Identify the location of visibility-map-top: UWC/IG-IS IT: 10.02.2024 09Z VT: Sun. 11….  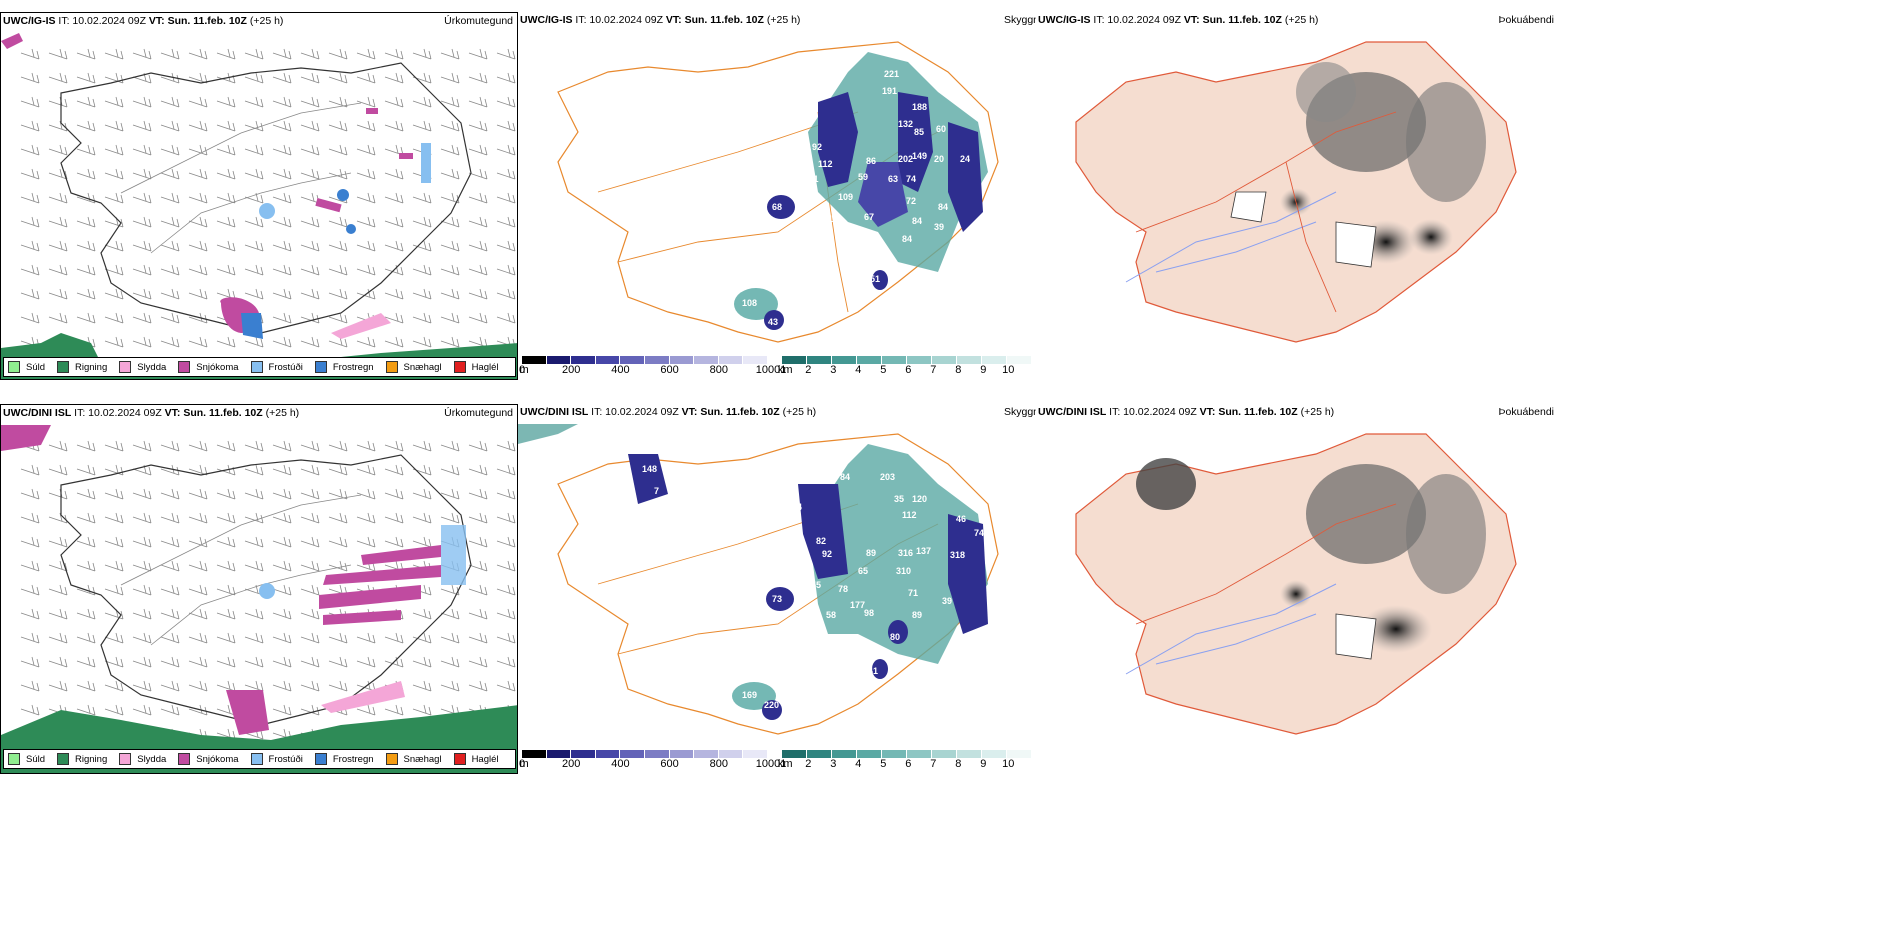
(778, 196).